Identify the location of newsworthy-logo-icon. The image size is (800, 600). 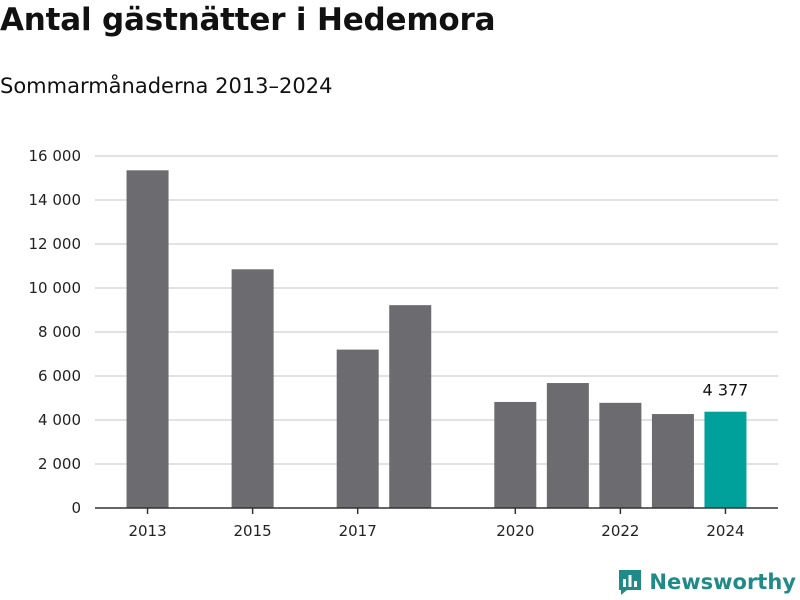
(630, 582).